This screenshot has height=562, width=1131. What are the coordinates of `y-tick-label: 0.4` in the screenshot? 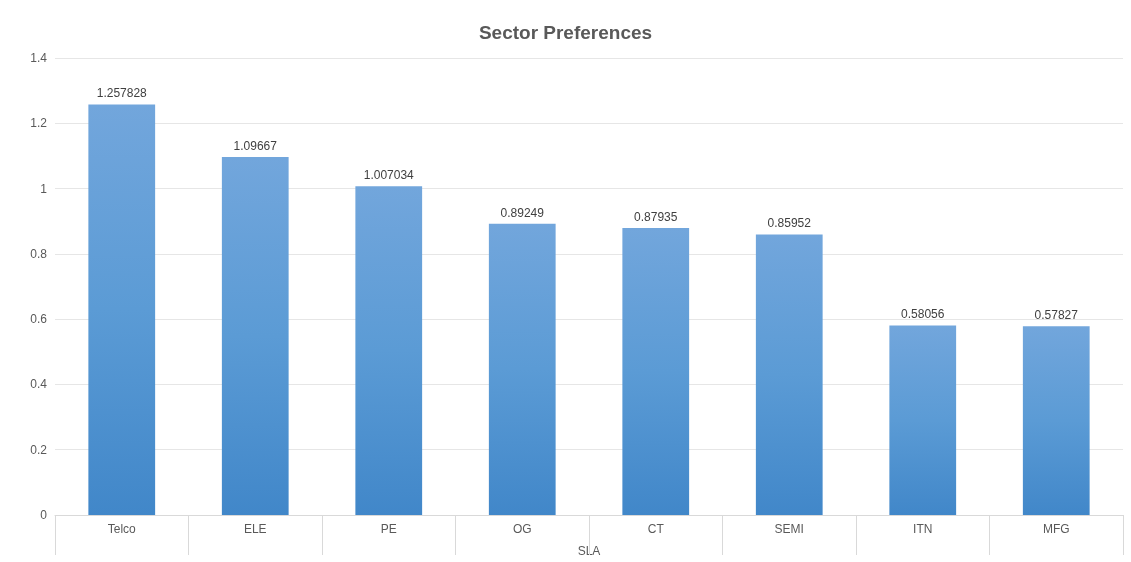 It's located at (39, 384).